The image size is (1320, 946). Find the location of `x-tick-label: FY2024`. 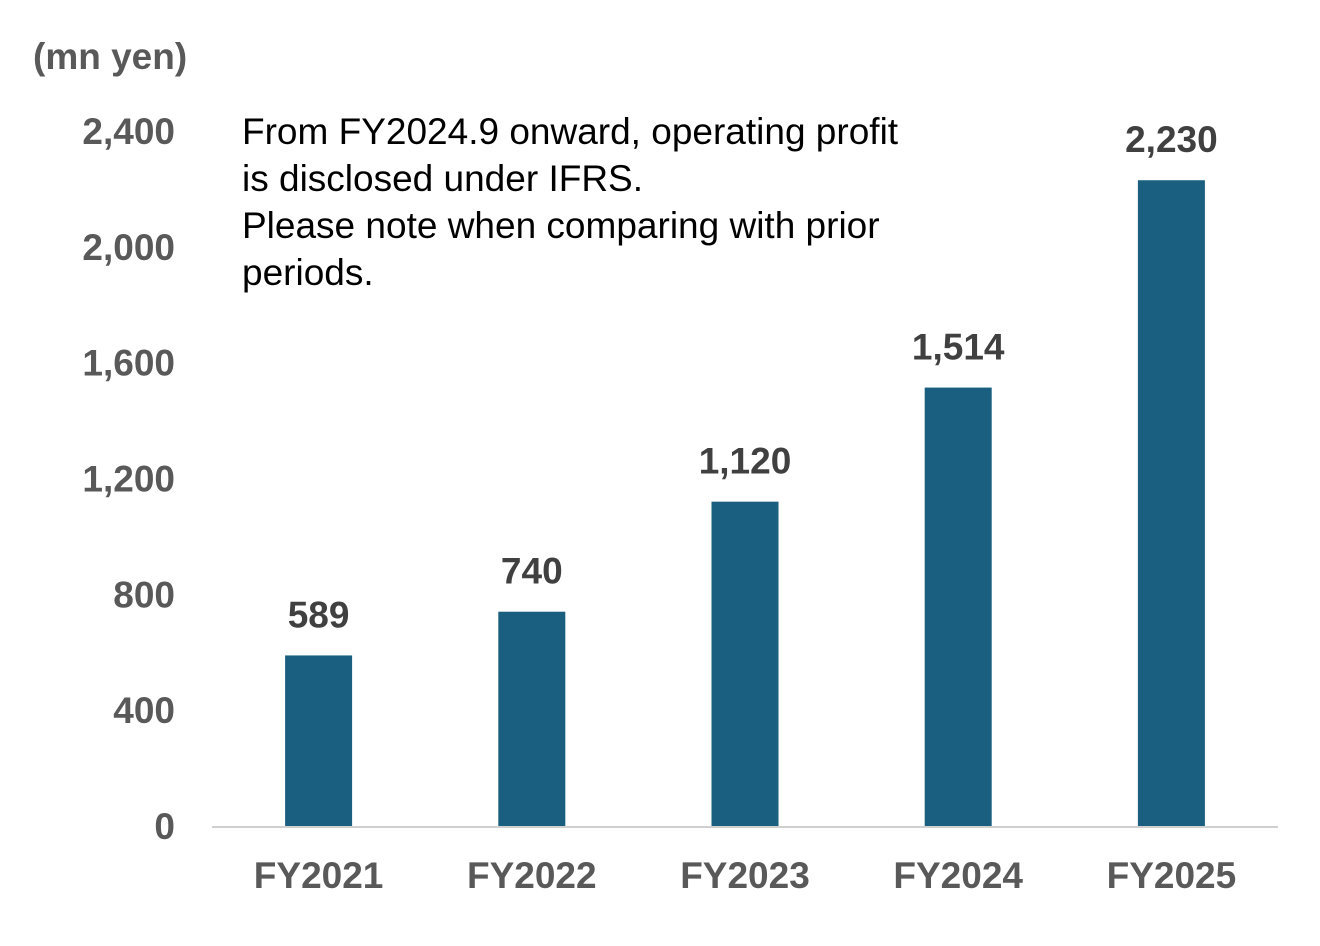

x-tick-label: FY2024 is located at coordinates (958, 875).